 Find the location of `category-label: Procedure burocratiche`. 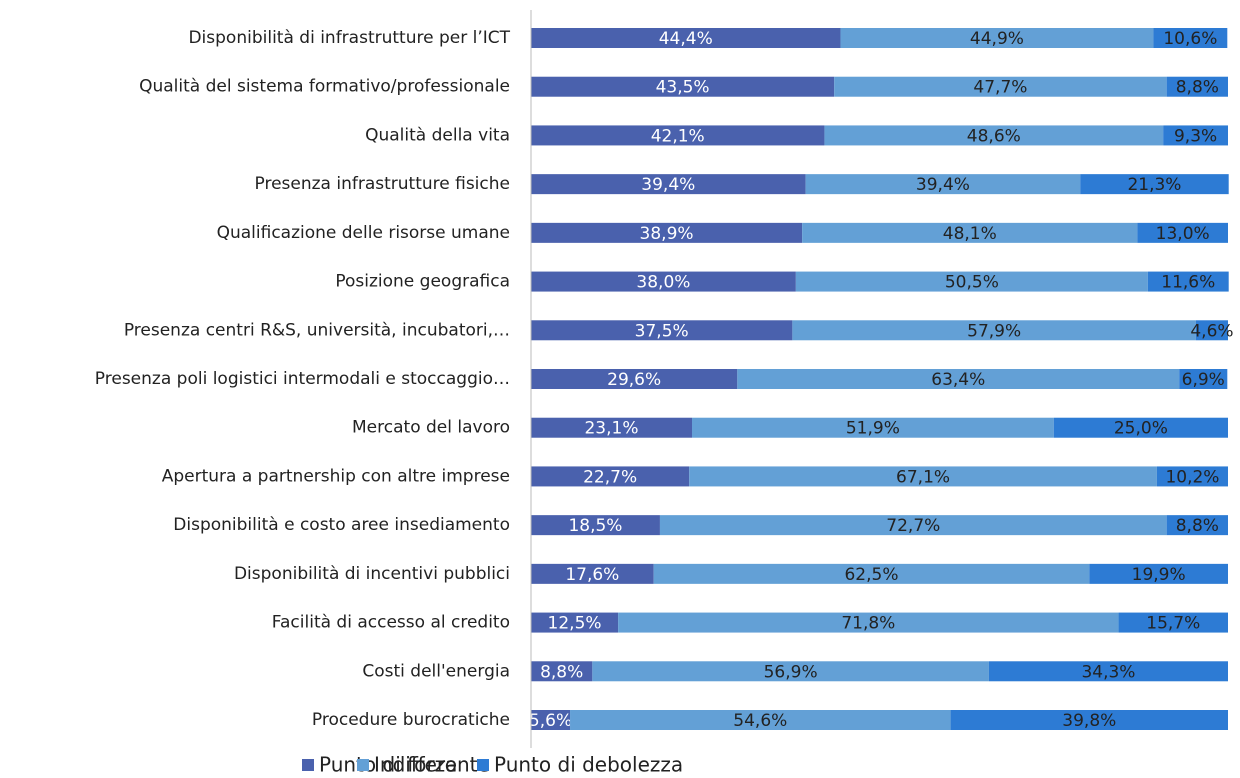

category-label: Procedure burocratiche is located at coordinates (411, 720).